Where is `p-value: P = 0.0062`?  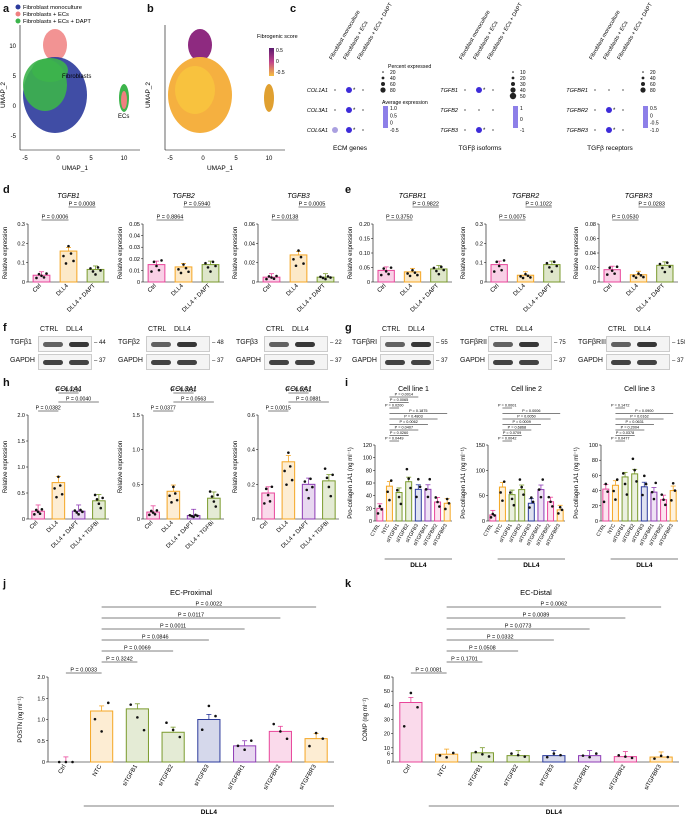 p-value: P = 0.0062 is located at coordinates (554, 605).